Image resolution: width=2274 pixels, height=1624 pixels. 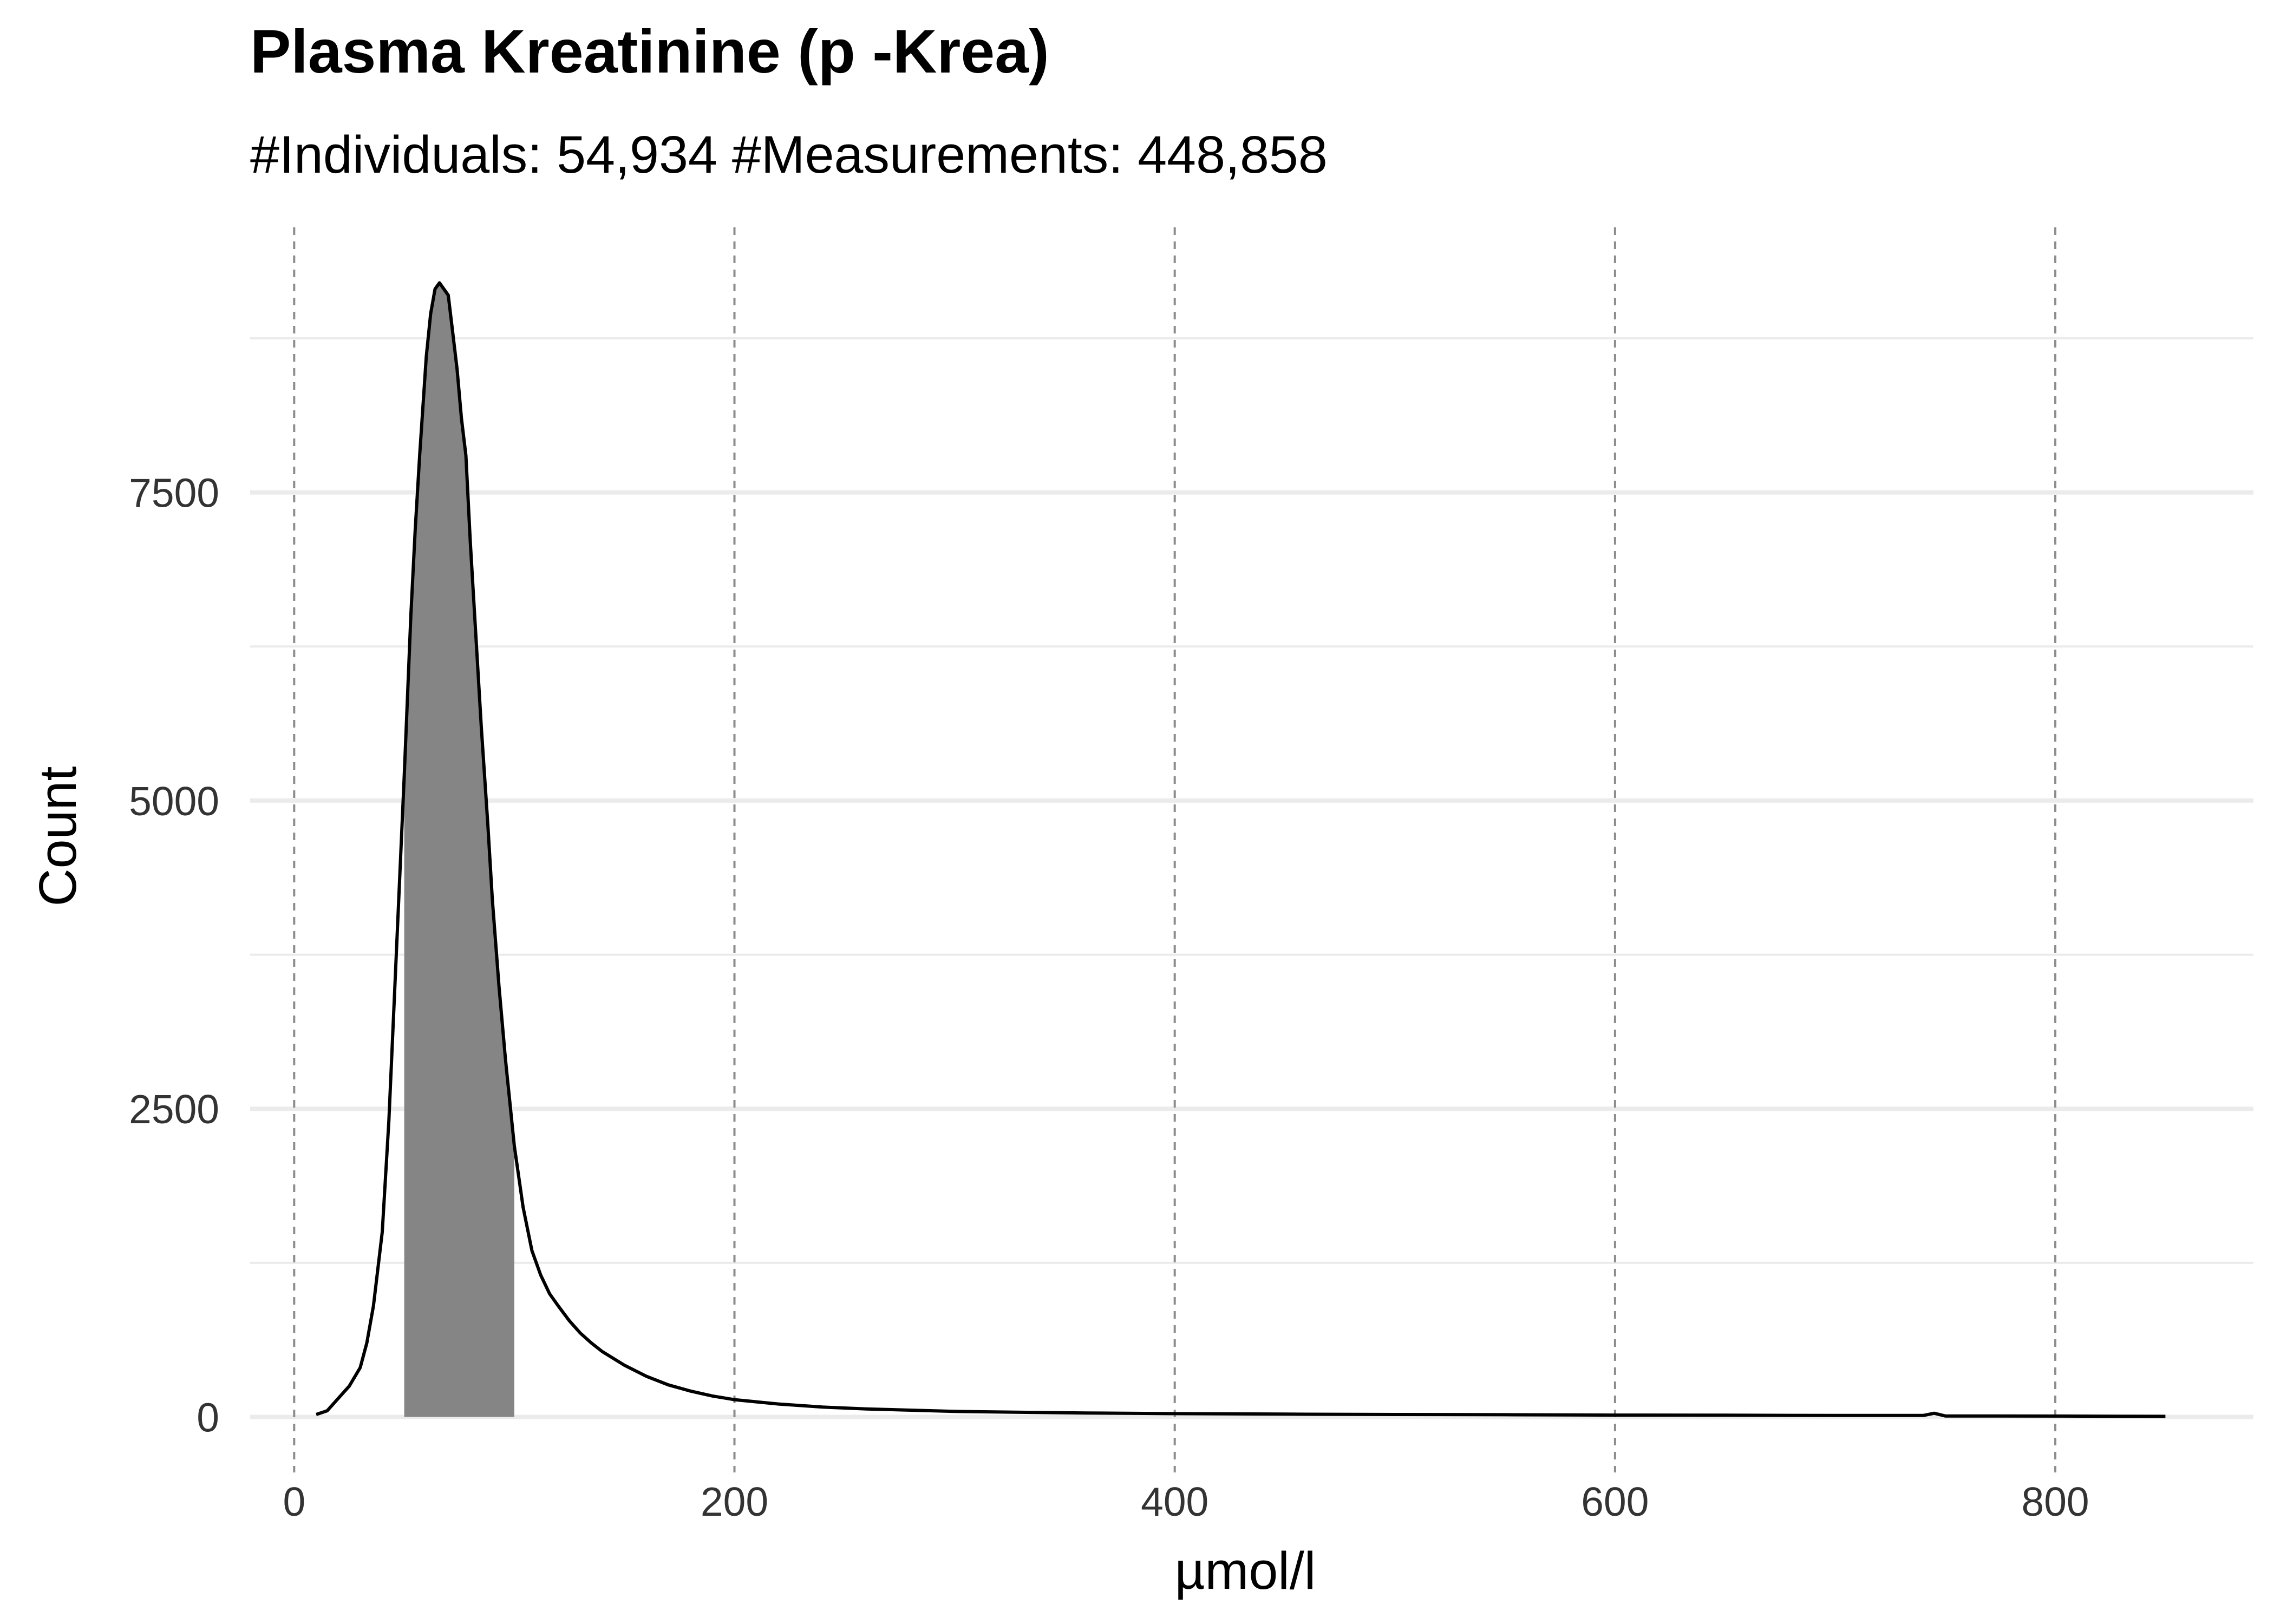 I want to click on shade-layer, so click(x=459, y=850).